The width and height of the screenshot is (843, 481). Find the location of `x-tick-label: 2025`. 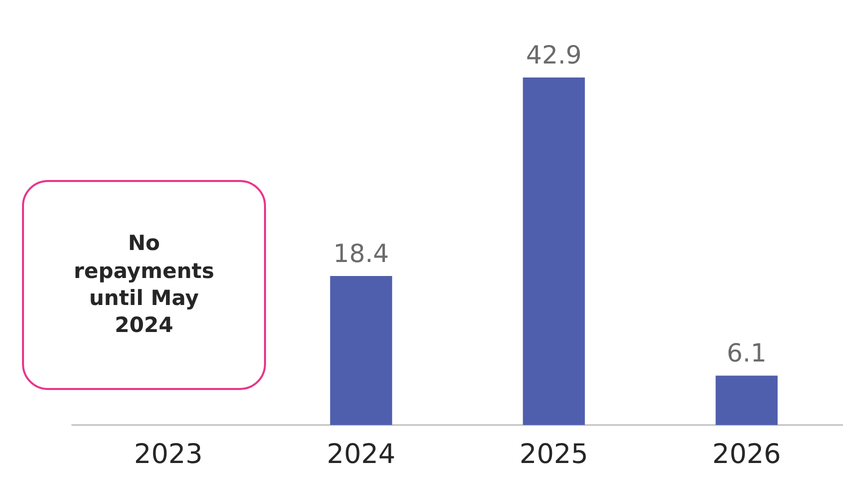

x-tick-label: 2025 is located at coordinates (554, 454).